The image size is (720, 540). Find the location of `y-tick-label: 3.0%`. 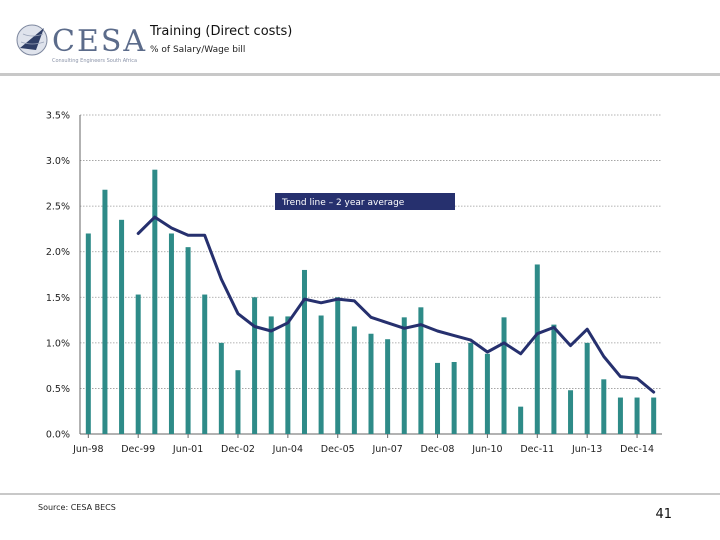

y-tick-label: 3.0% is located at coordinates (58, 161).